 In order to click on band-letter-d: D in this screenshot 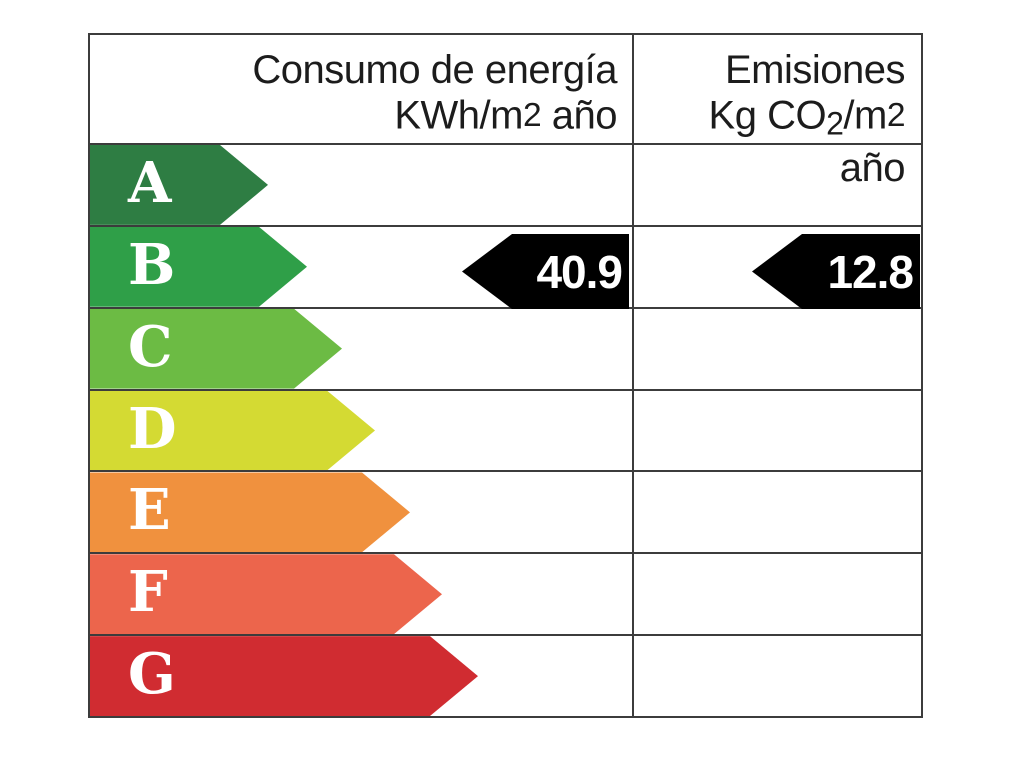, I will do `click(152, 428)`.